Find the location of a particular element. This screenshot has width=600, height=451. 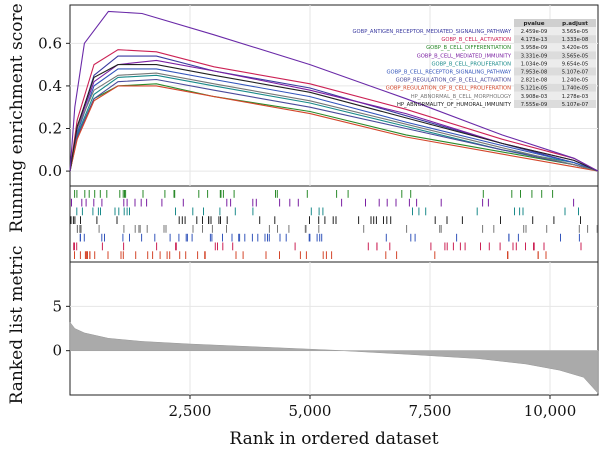

ranked-metric-area is located at coordinates (334, 357).